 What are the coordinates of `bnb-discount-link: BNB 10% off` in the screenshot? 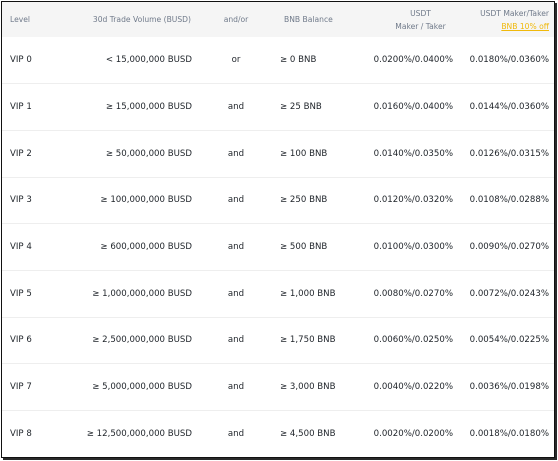 It's located at (525, 26).